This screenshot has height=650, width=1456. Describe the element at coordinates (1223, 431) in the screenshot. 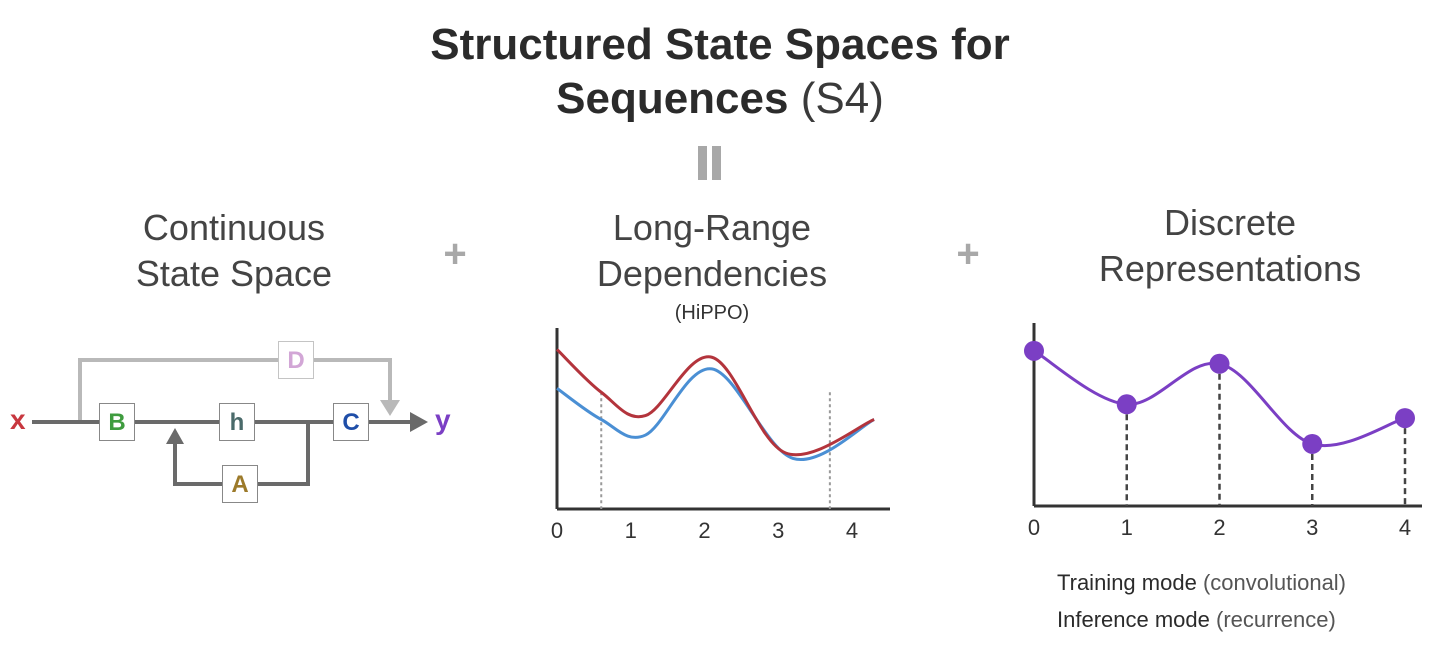

I see `discrete-chart: 0 1 2 3 4` at that location.